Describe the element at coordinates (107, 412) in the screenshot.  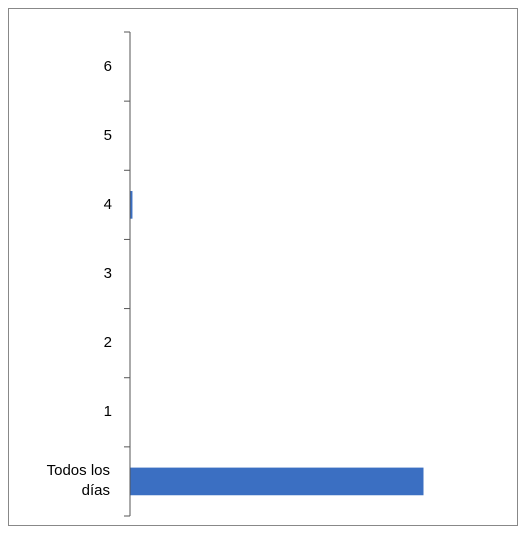
I see `y-tick-label: 1` at that location.